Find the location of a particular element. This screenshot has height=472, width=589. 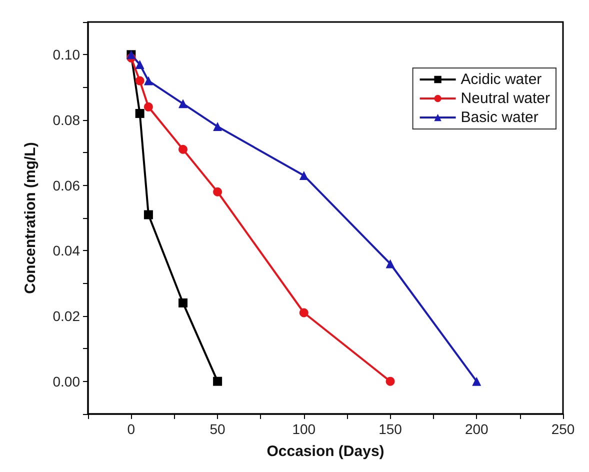

y-tick-label: 0.02 is located at coordinates (66, 316).